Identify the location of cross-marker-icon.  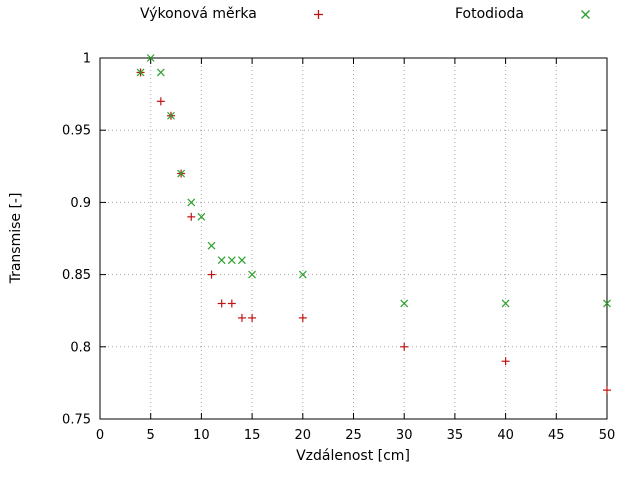
(585, 14).